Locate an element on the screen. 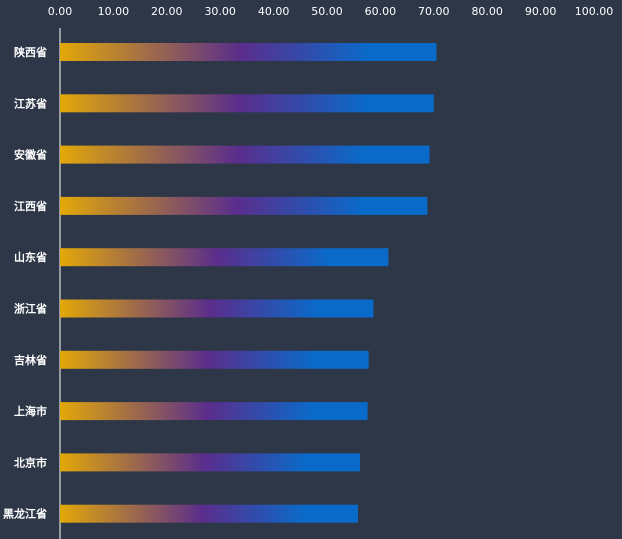  x-tick-label: 0.00 is located at coordinates (60, 11).